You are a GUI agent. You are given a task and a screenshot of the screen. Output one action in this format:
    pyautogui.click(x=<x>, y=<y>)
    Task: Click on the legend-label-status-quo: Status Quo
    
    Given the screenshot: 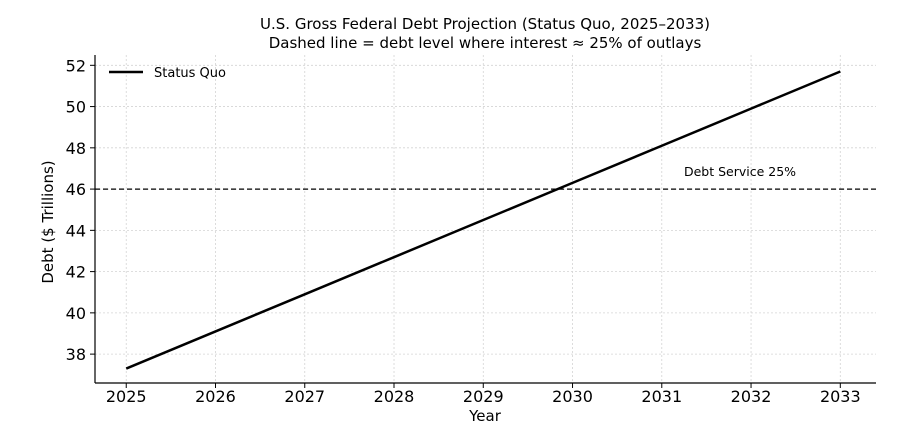 What is the action you would take?
    pyautogui.click(x=190, y=73)
    